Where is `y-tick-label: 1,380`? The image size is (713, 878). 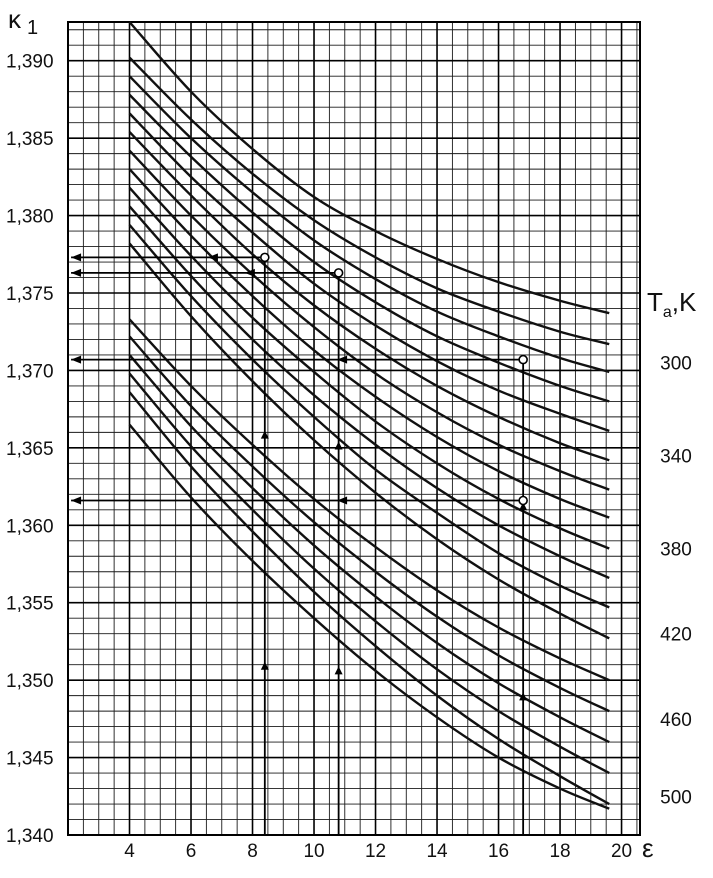 y-tick-label: 1,380 is located at coordinates (30, 217).